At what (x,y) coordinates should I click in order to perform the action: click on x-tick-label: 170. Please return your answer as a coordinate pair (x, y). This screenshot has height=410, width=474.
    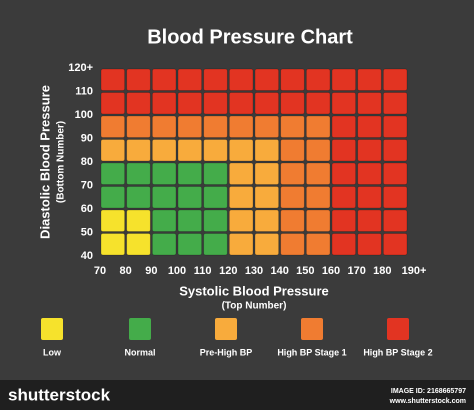
    Looking at the image, I should click on (356, 271).